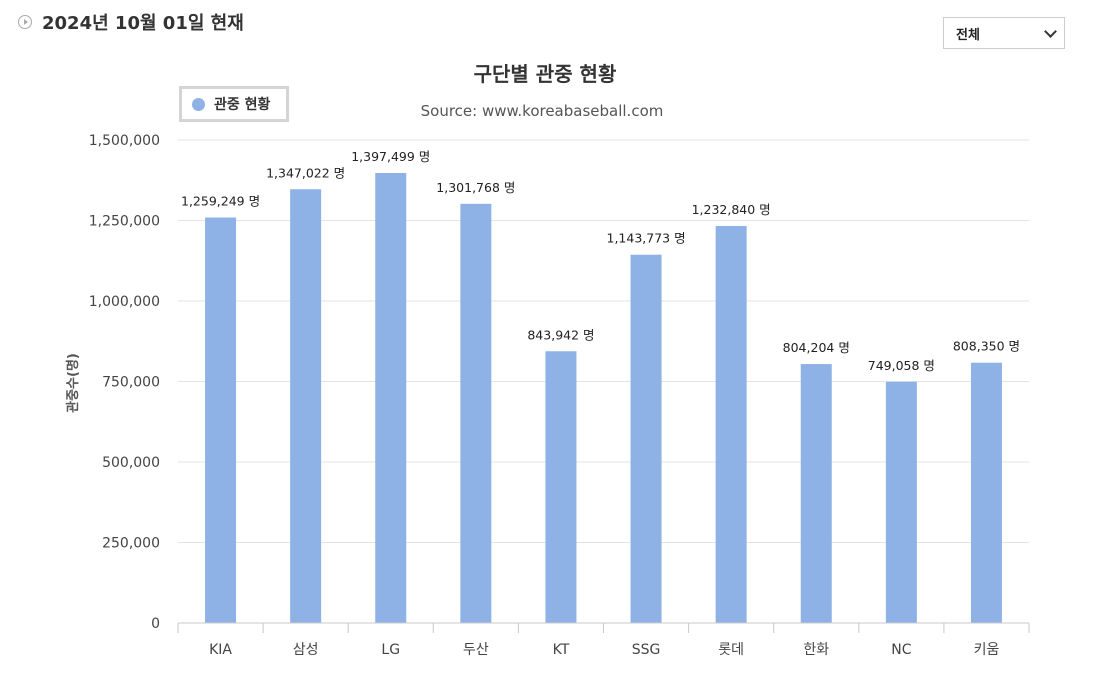 The height and width of the screenshot is (678, 1117). Describe the element at coordinates (131, 463) in the screenshot. I see `y-tick-label: 500,000` at that location.